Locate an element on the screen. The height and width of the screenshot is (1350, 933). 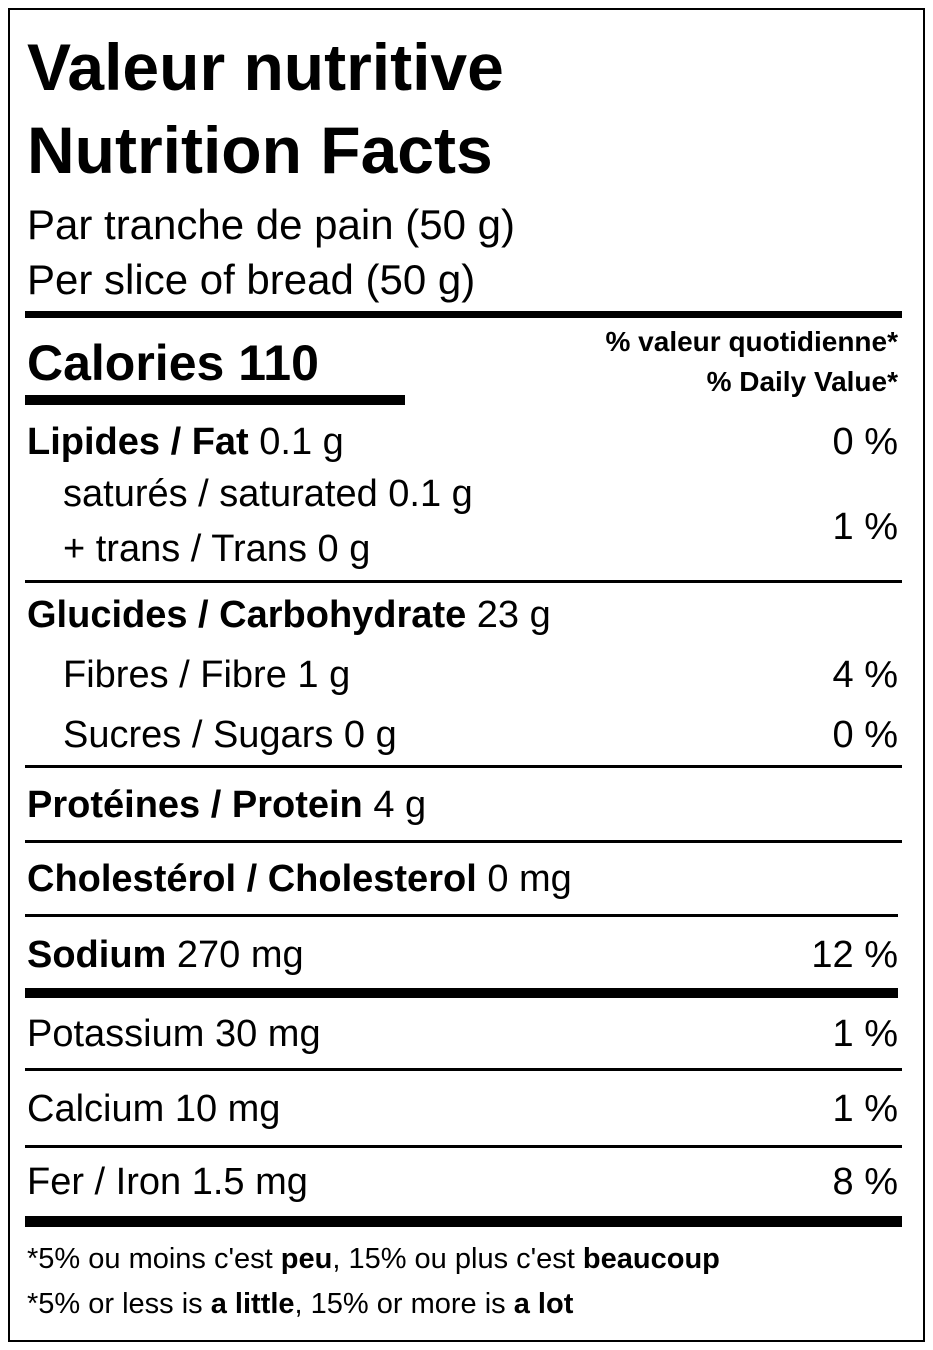
amount: 1 g is located at coordinates (324, 675).